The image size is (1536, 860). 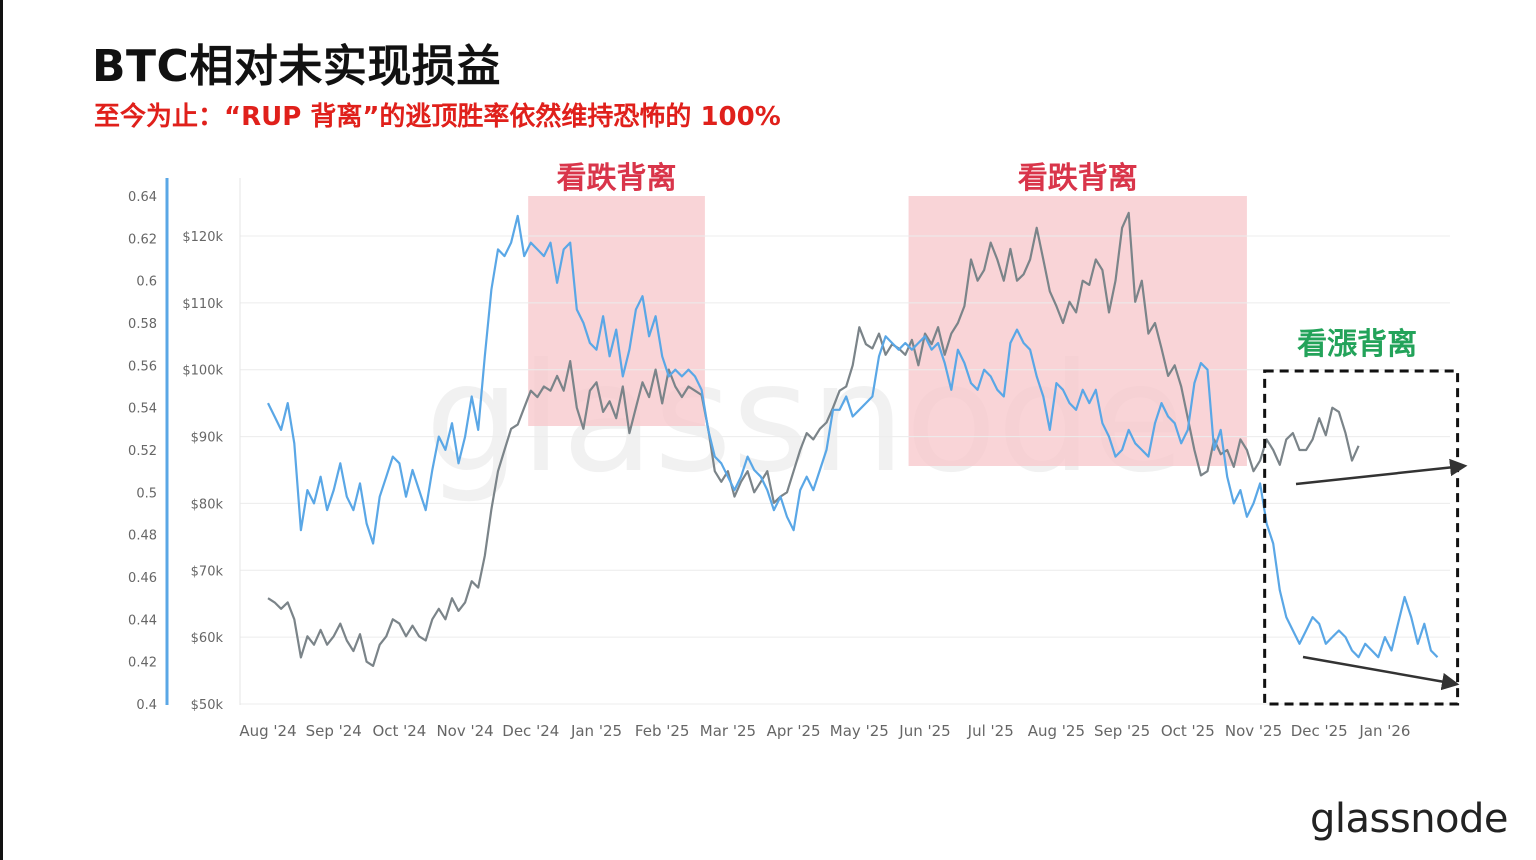 I want to click on month-tick-label: Jun '25, so click(x=924, y=731).